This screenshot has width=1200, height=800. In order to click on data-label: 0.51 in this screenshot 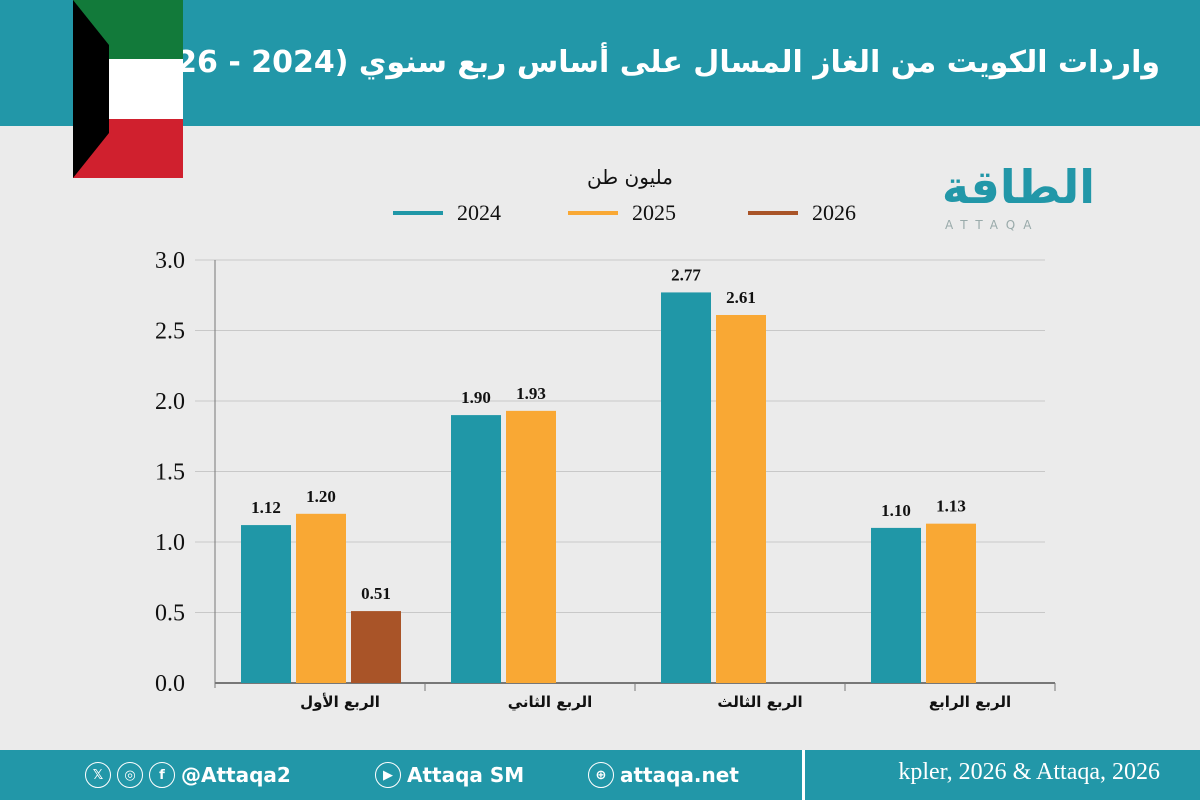, I will do `click(376, 593)`.